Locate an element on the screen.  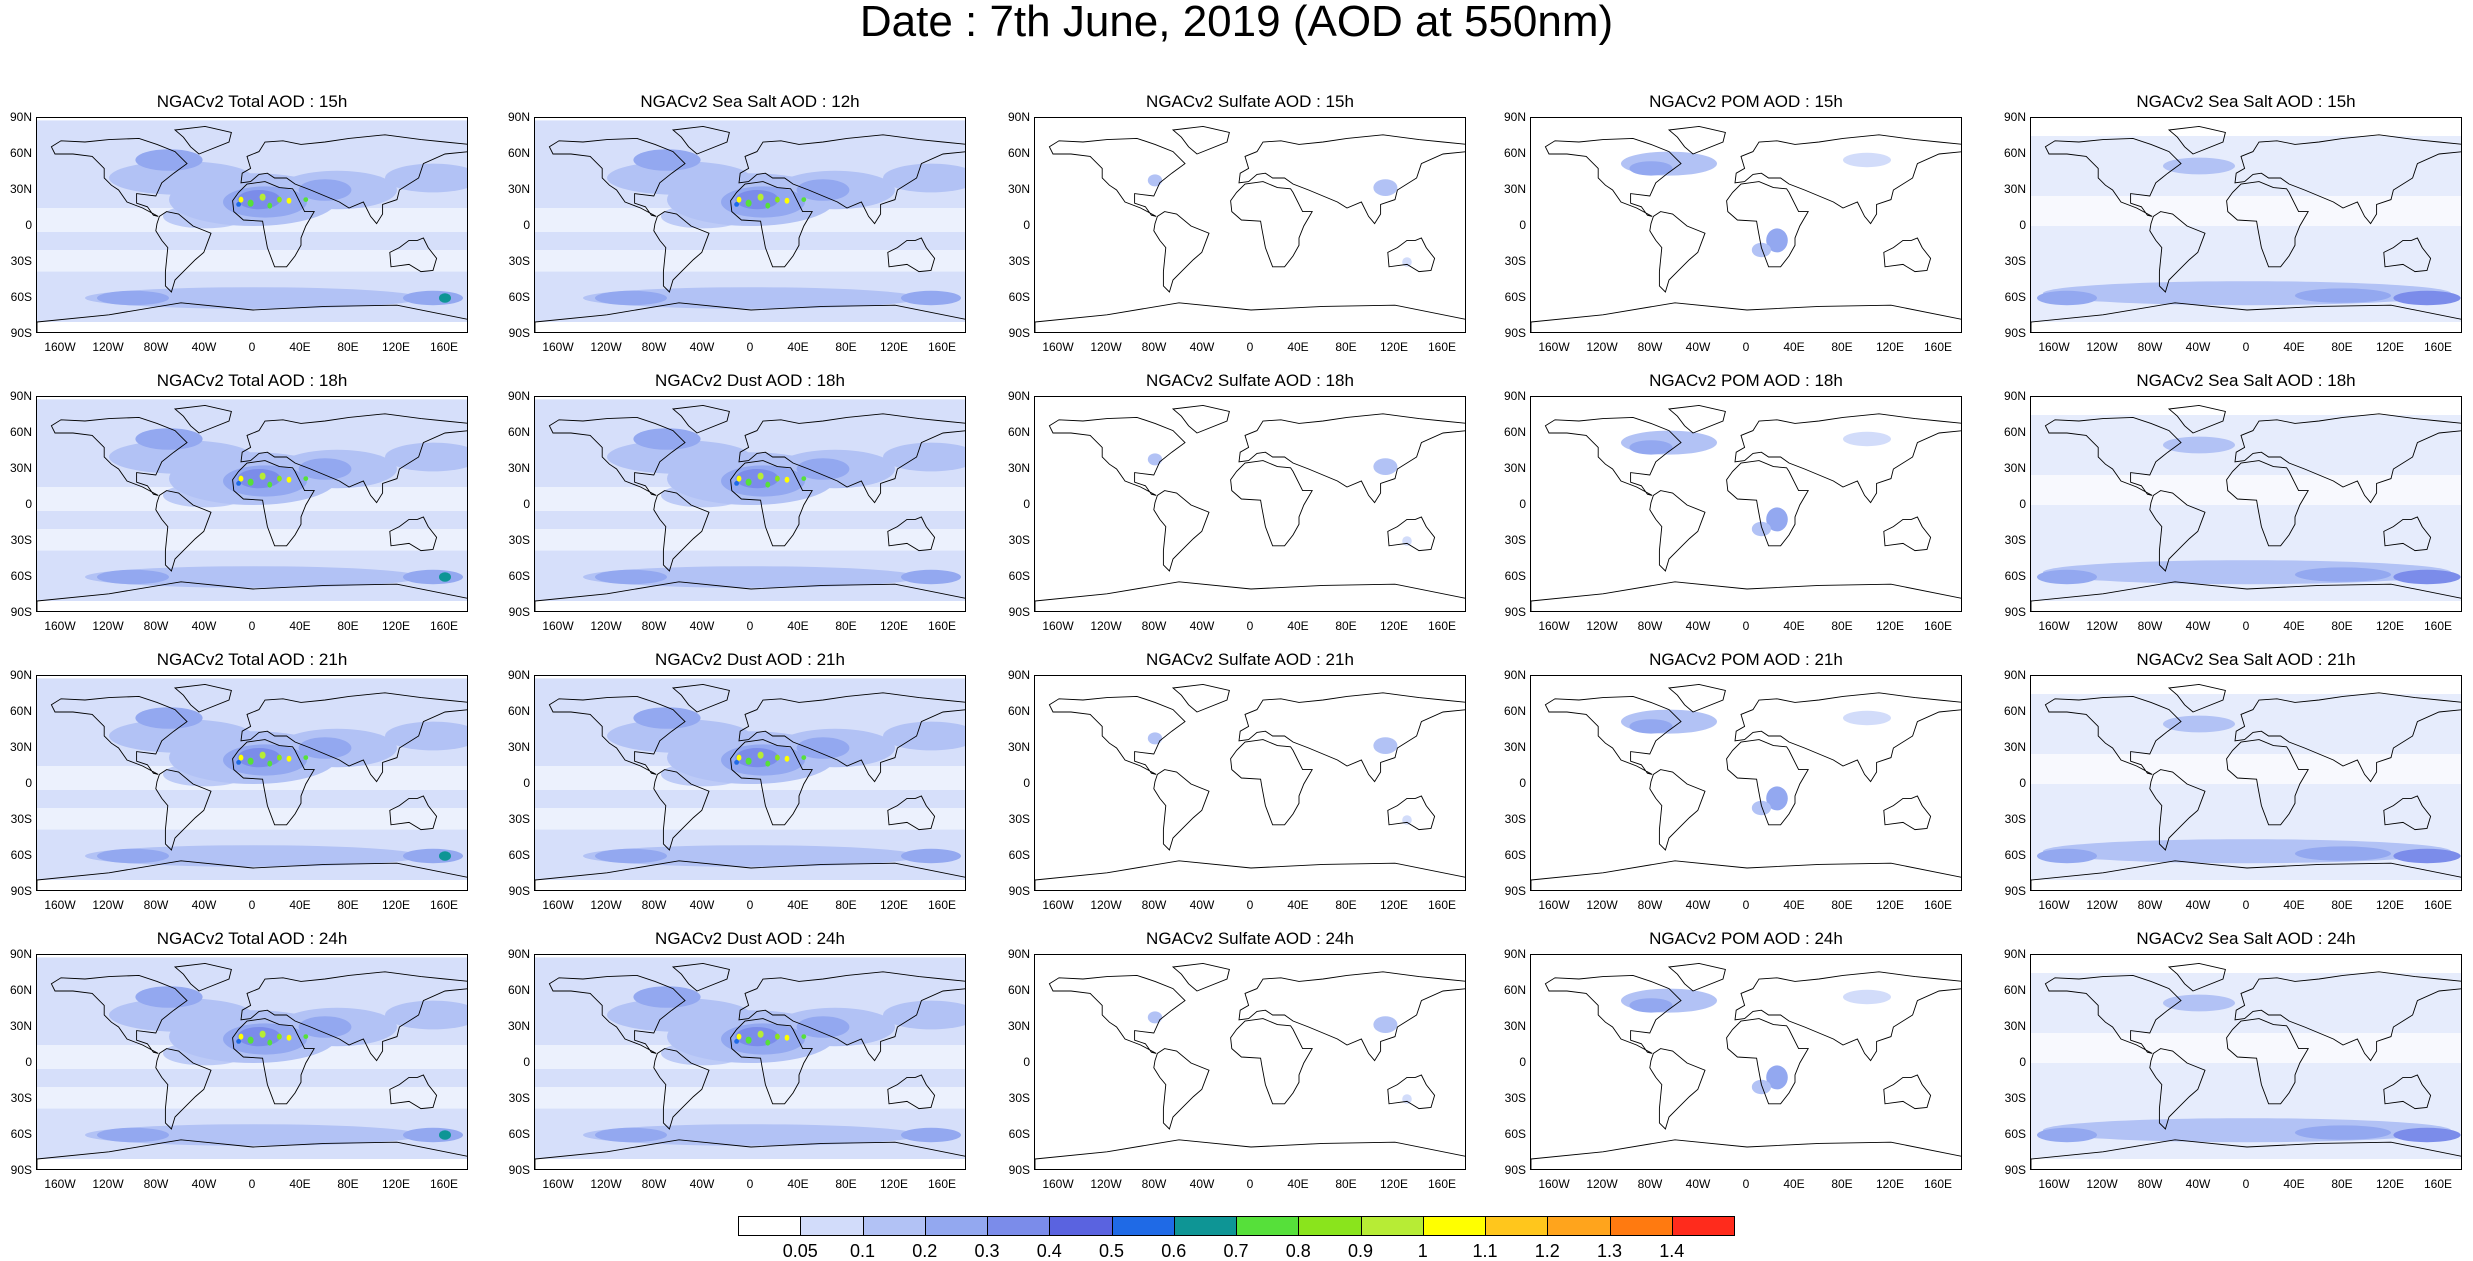
map-panel: NGACv2 Sea Salt AOD : 18h is located at coordinates (2246, 510).